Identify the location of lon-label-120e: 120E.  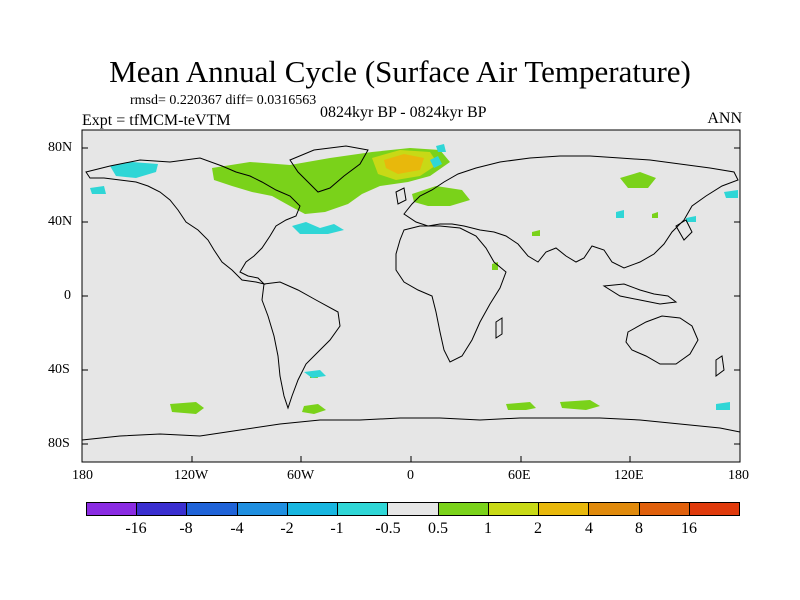
(629, 475).